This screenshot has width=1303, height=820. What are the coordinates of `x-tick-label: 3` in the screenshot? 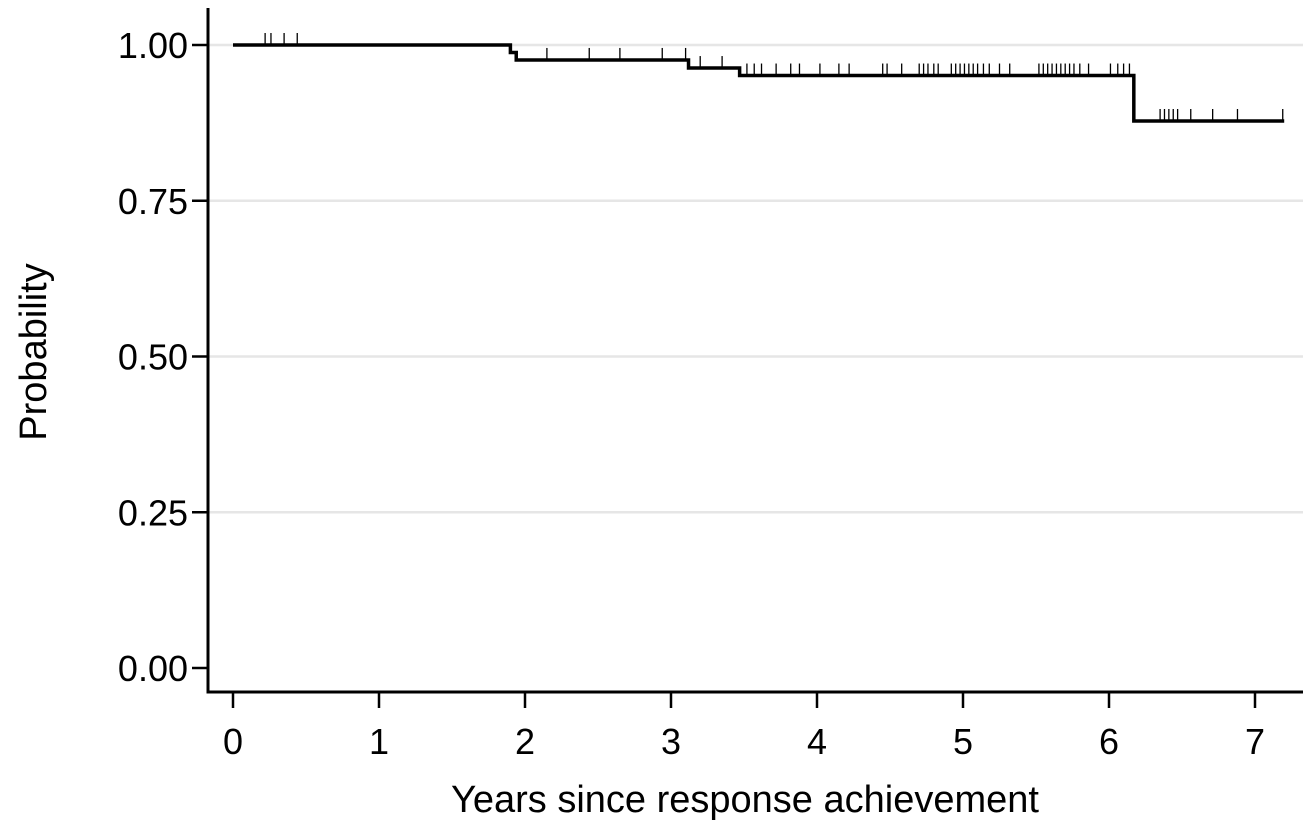 It's located at (671, 741).